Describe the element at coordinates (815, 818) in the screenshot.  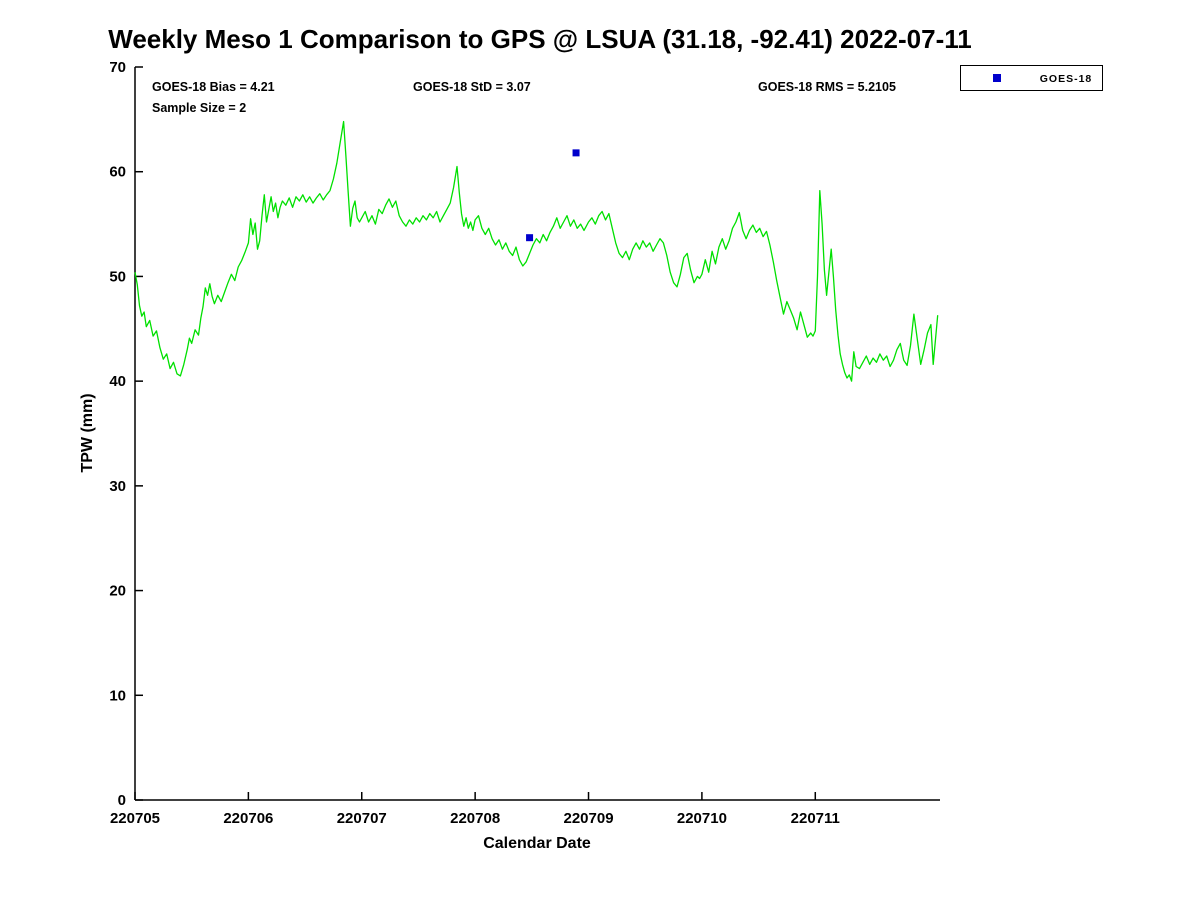
I see `x-tick-label: 220711` at that location.